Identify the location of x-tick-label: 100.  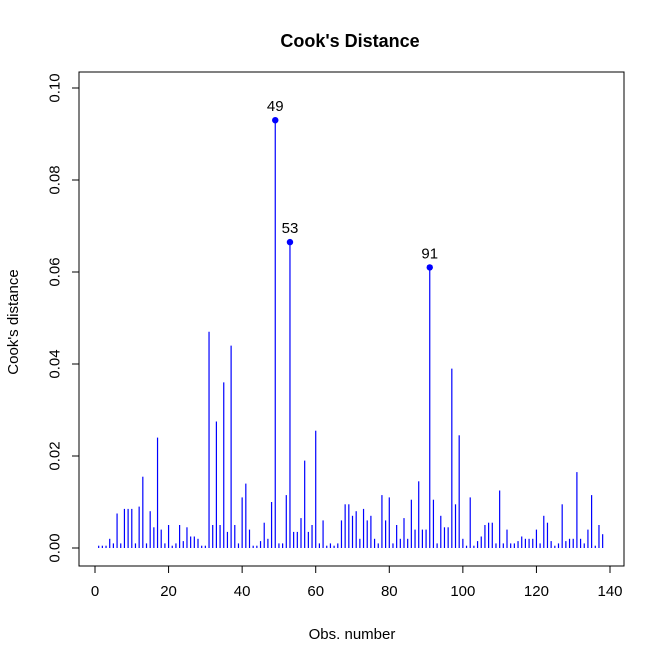
(462, 591).